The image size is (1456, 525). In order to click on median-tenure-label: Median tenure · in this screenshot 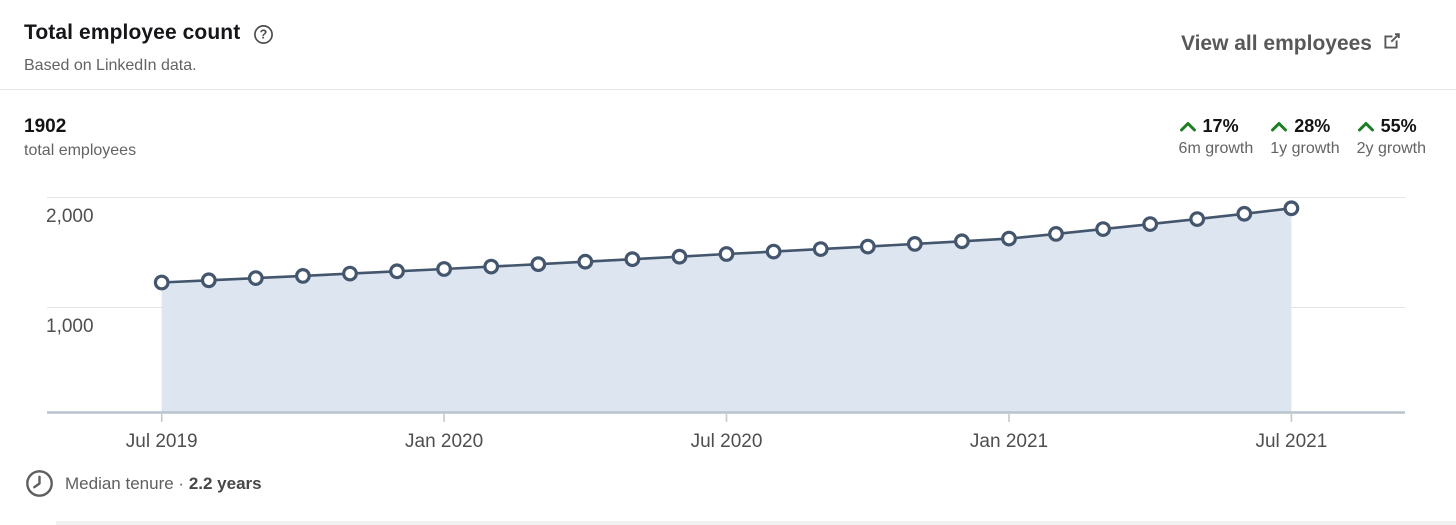, I will do `click(125, 483)`.